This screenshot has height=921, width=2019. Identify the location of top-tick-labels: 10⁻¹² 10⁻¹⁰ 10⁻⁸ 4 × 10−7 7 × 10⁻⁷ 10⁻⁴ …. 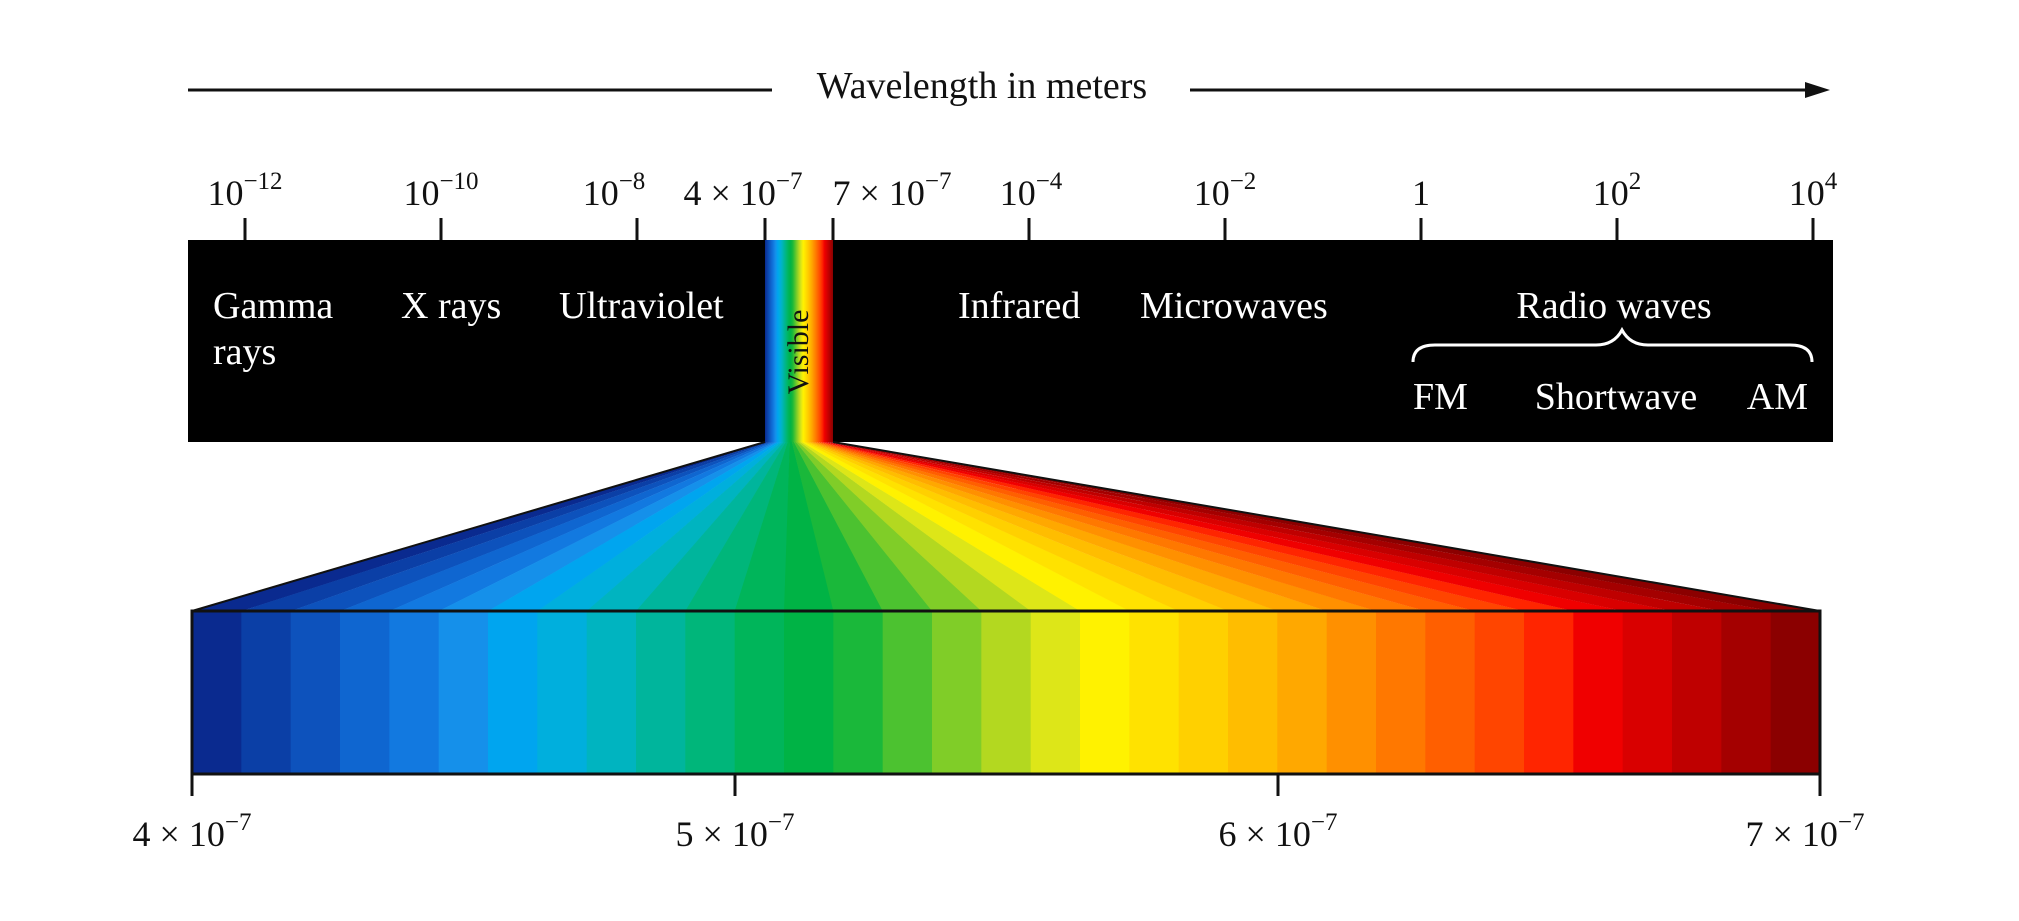
(1022, 190).